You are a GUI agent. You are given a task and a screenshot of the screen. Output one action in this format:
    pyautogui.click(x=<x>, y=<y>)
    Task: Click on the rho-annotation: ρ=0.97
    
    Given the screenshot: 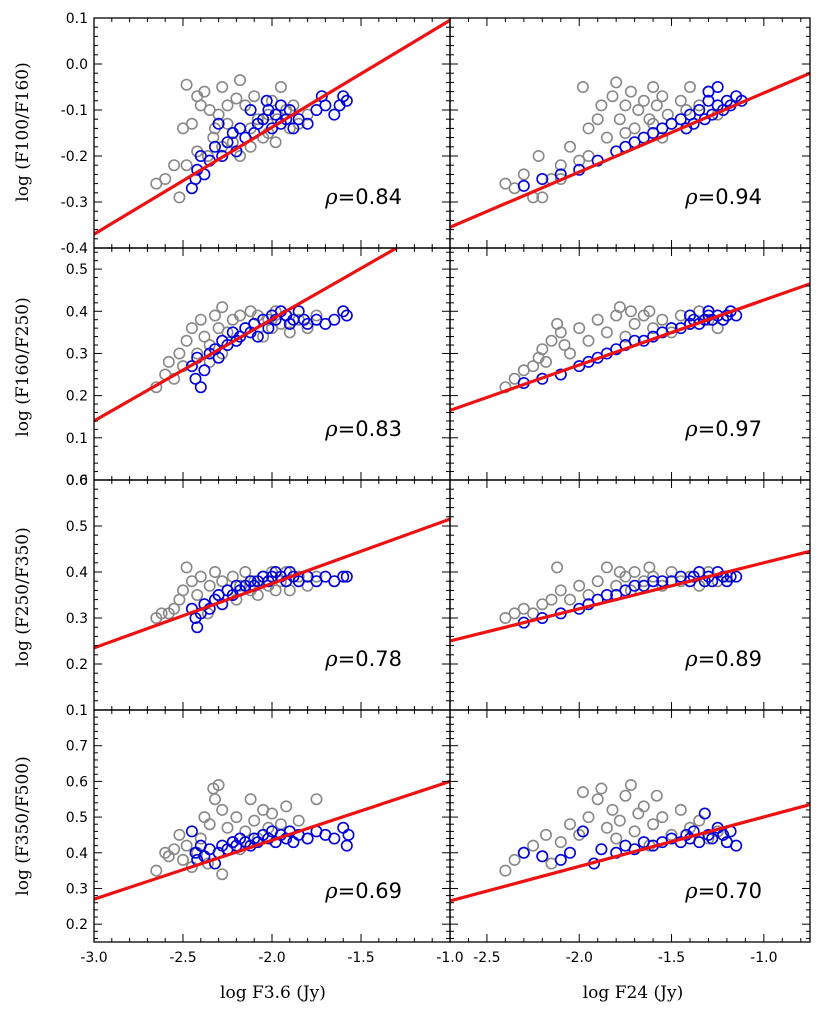 What is the action you would take?
    pyautogui.click(x=723, y=429)
    